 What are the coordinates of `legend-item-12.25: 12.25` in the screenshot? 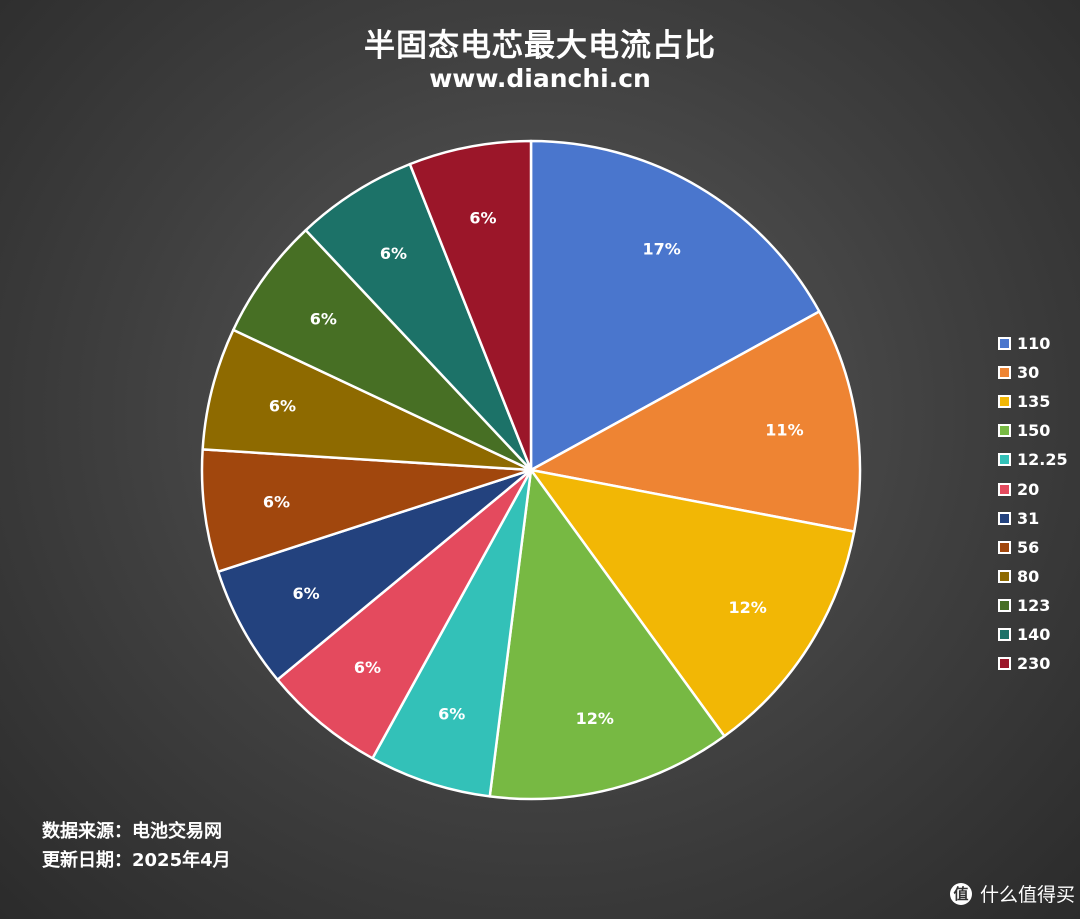 It's located at (1033, 459).